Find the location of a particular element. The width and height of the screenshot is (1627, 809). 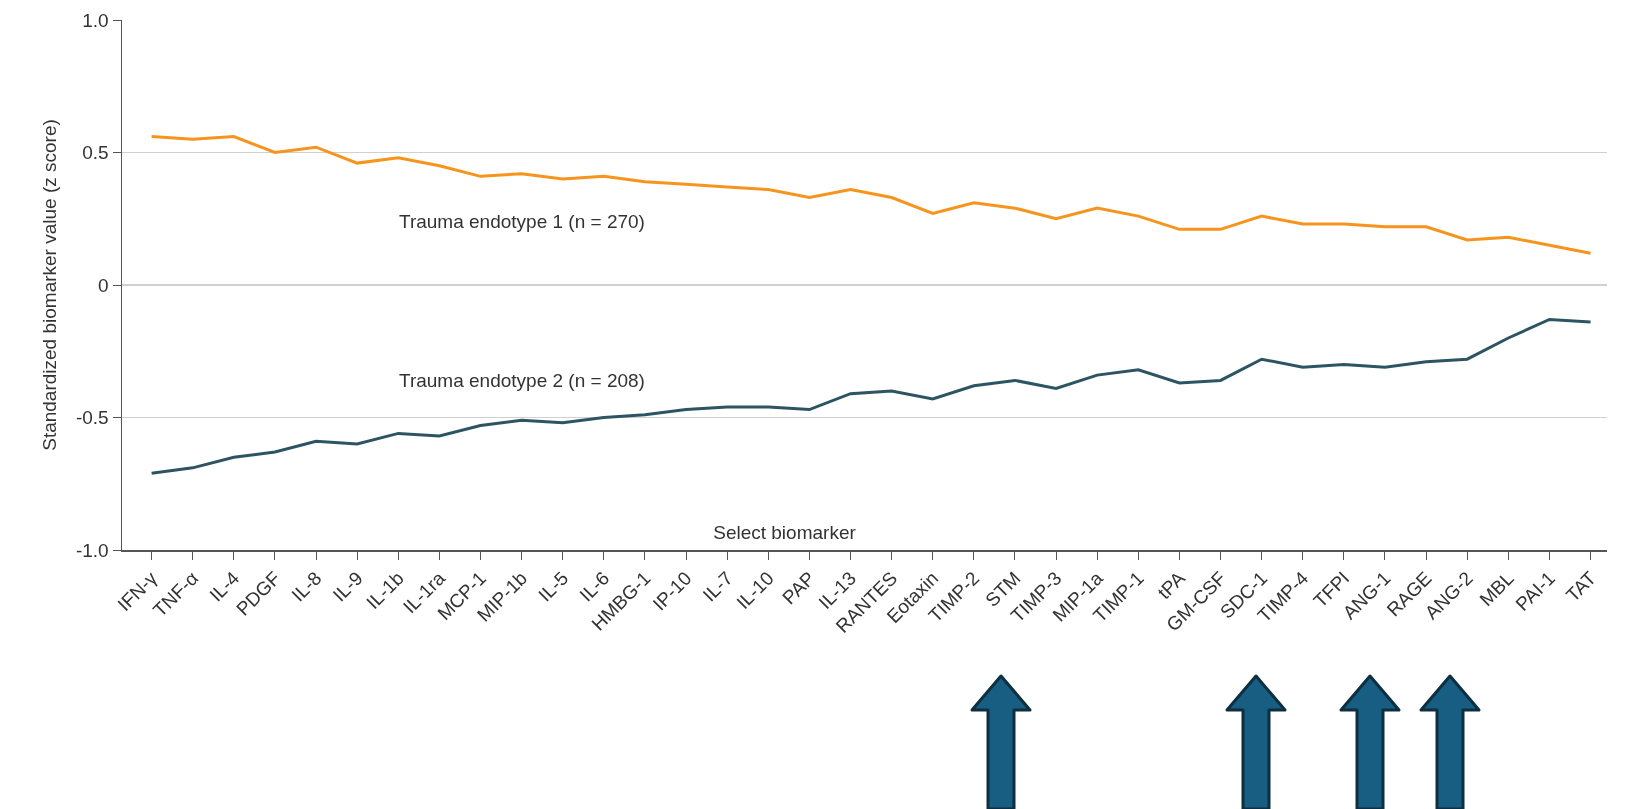

y-tick-label: 1.0 is located at coordinates (95, 20).